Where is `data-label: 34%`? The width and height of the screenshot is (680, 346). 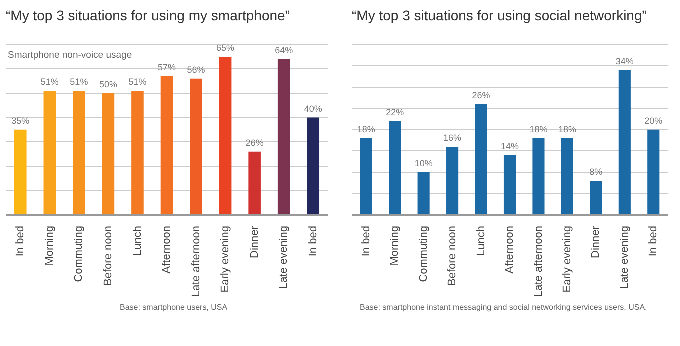 data-label: 34% is located at coordinates (625, 61).